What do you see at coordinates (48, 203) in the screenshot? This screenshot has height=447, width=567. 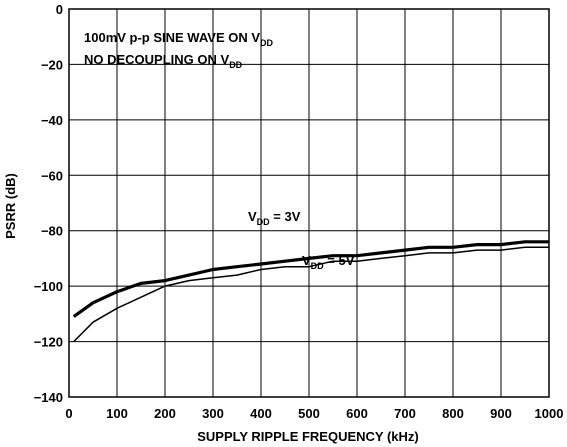 I see `y-tick-labels: 0 −20 −40 −60 −80 −100 −120 −140` at bounding box center [48, 203].